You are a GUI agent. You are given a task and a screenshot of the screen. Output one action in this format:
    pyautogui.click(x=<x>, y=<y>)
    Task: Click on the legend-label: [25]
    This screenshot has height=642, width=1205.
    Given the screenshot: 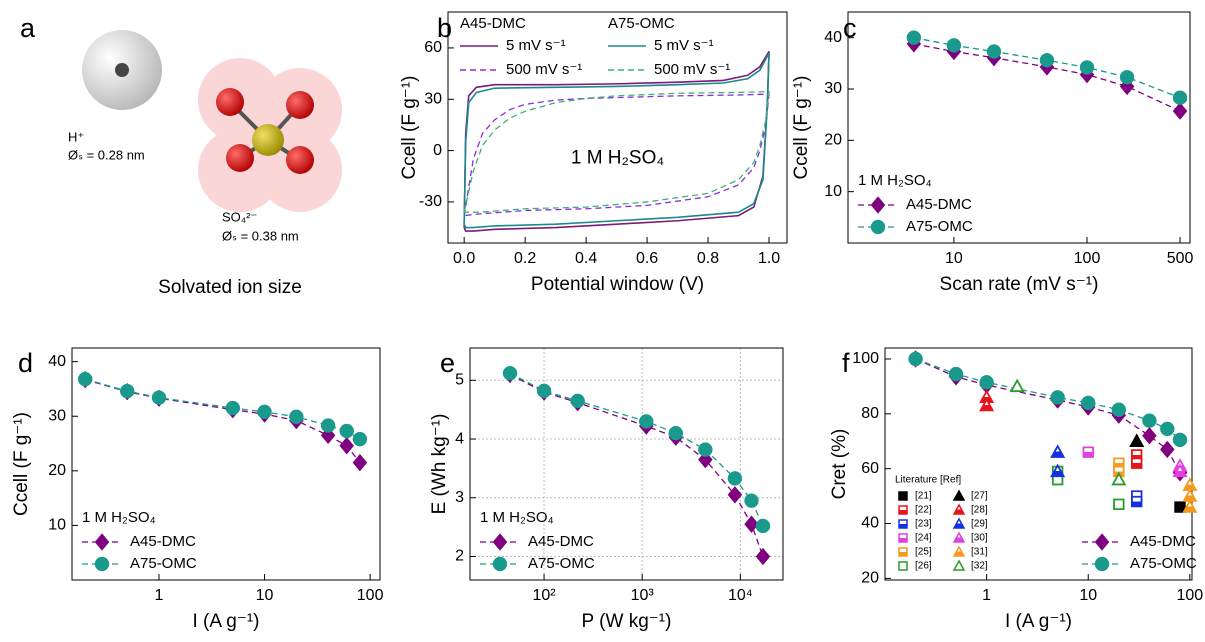 What is the action you would take?
    pyautogui.click(x=923, y=552)
    